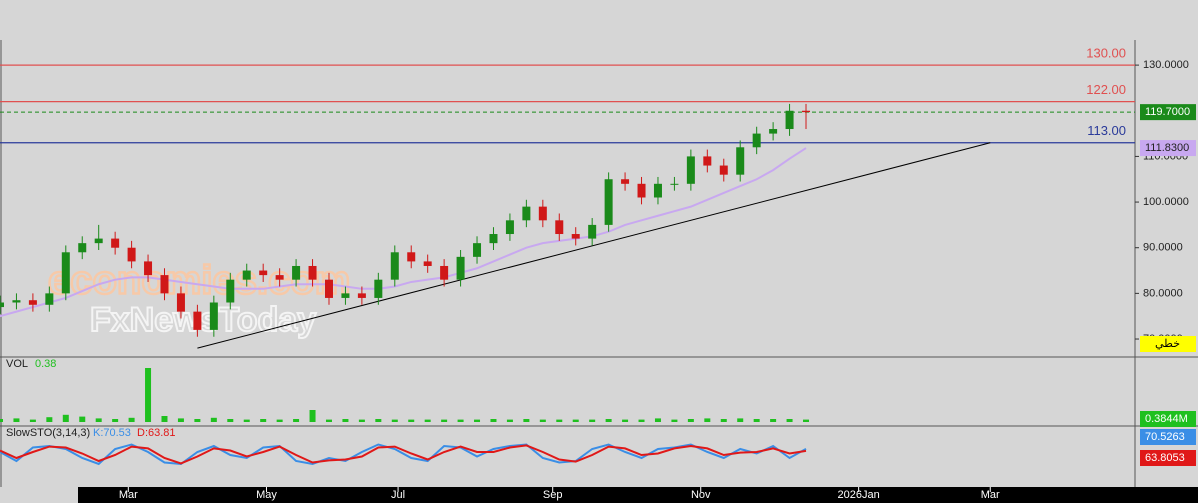  I want to click on volume-tag, so click(1168, 419).